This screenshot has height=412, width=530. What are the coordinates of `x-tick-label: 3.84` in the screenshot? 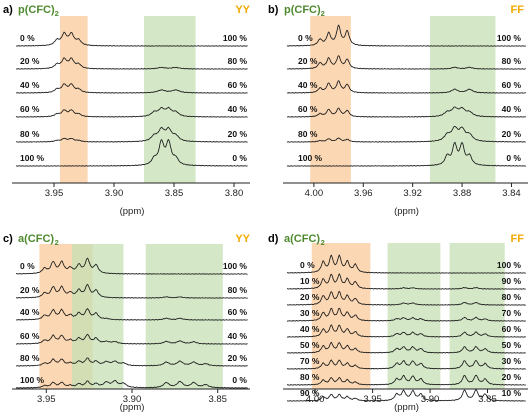 It's located at (511, 193).